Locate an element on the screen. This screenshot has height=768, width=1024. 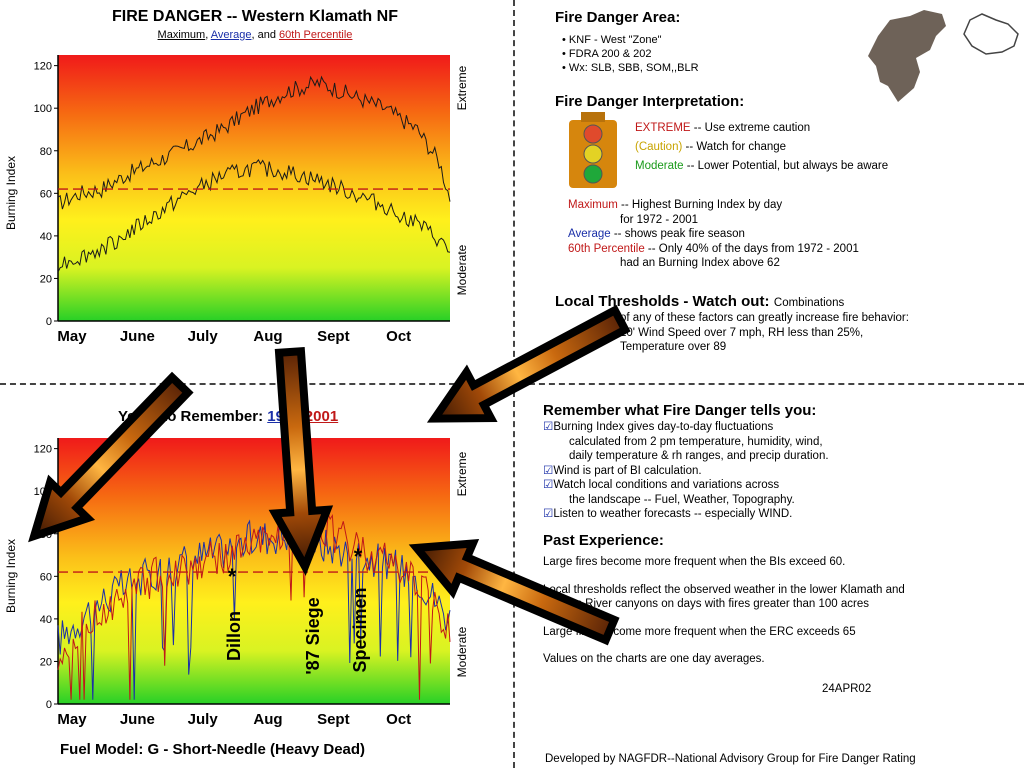
horizontal-divider is located at coordinates (512, 384).